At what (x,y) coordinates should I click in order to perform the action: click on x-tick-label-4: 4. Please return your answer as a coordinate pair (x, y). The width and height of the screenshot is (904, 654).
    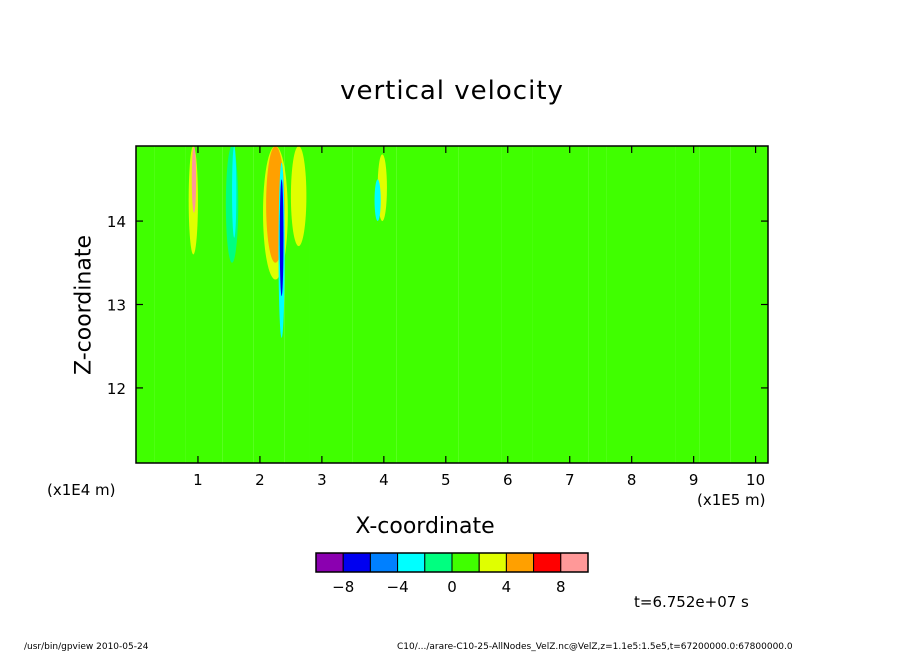
    Looking at the image, I should click on (384, 480).